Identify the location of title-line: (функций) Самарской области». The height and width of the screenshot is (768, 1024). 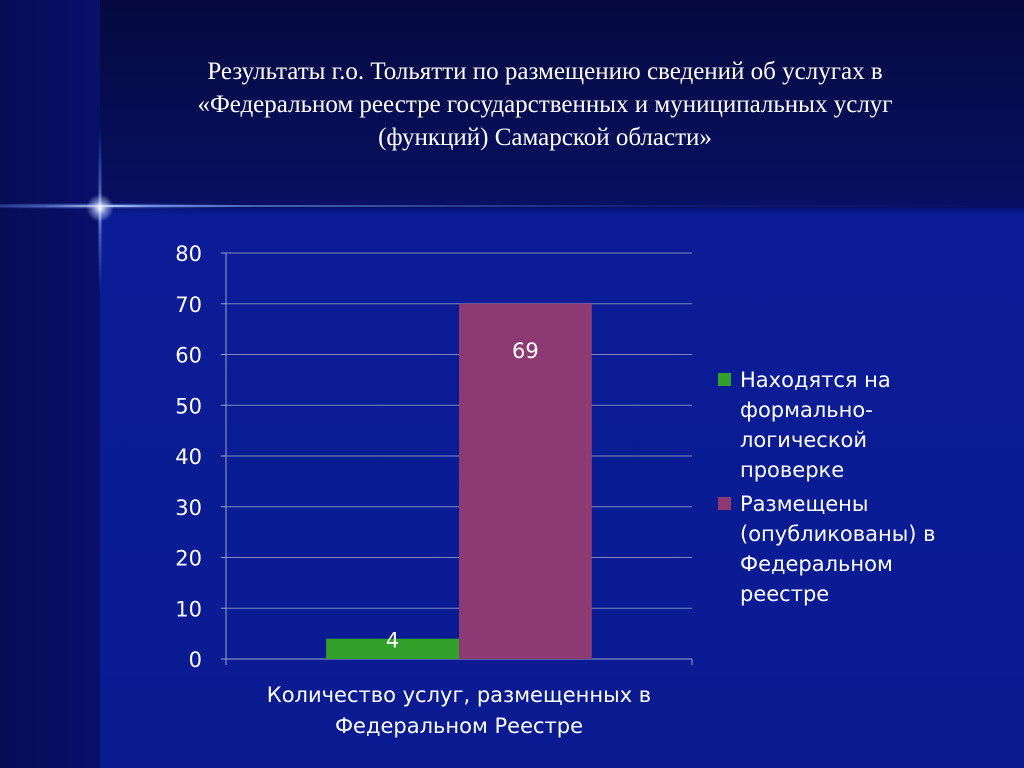
(545, 137).